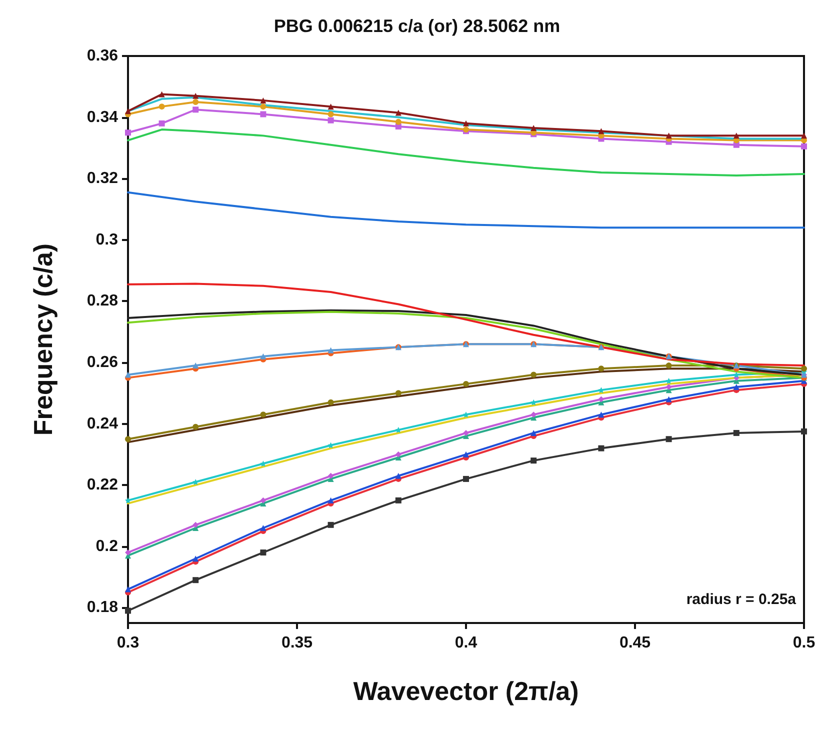  What do you see at coordinates (43, 339) in the screenshot?
I see `y-axis-title: Frequency (c/a)` at bounding box center [43, 339].